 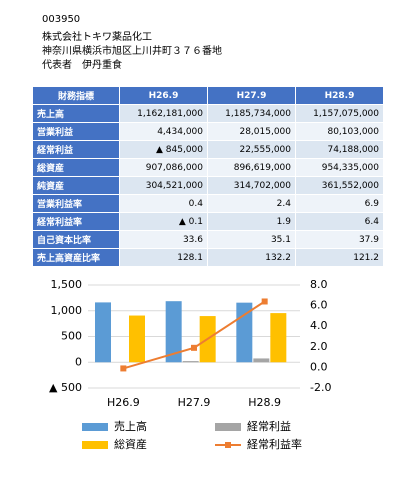 What do you see at coordinates (251, 185) in the screenshot?
I see `value-cell: 314,702,000` at bounding box center [251, 185].